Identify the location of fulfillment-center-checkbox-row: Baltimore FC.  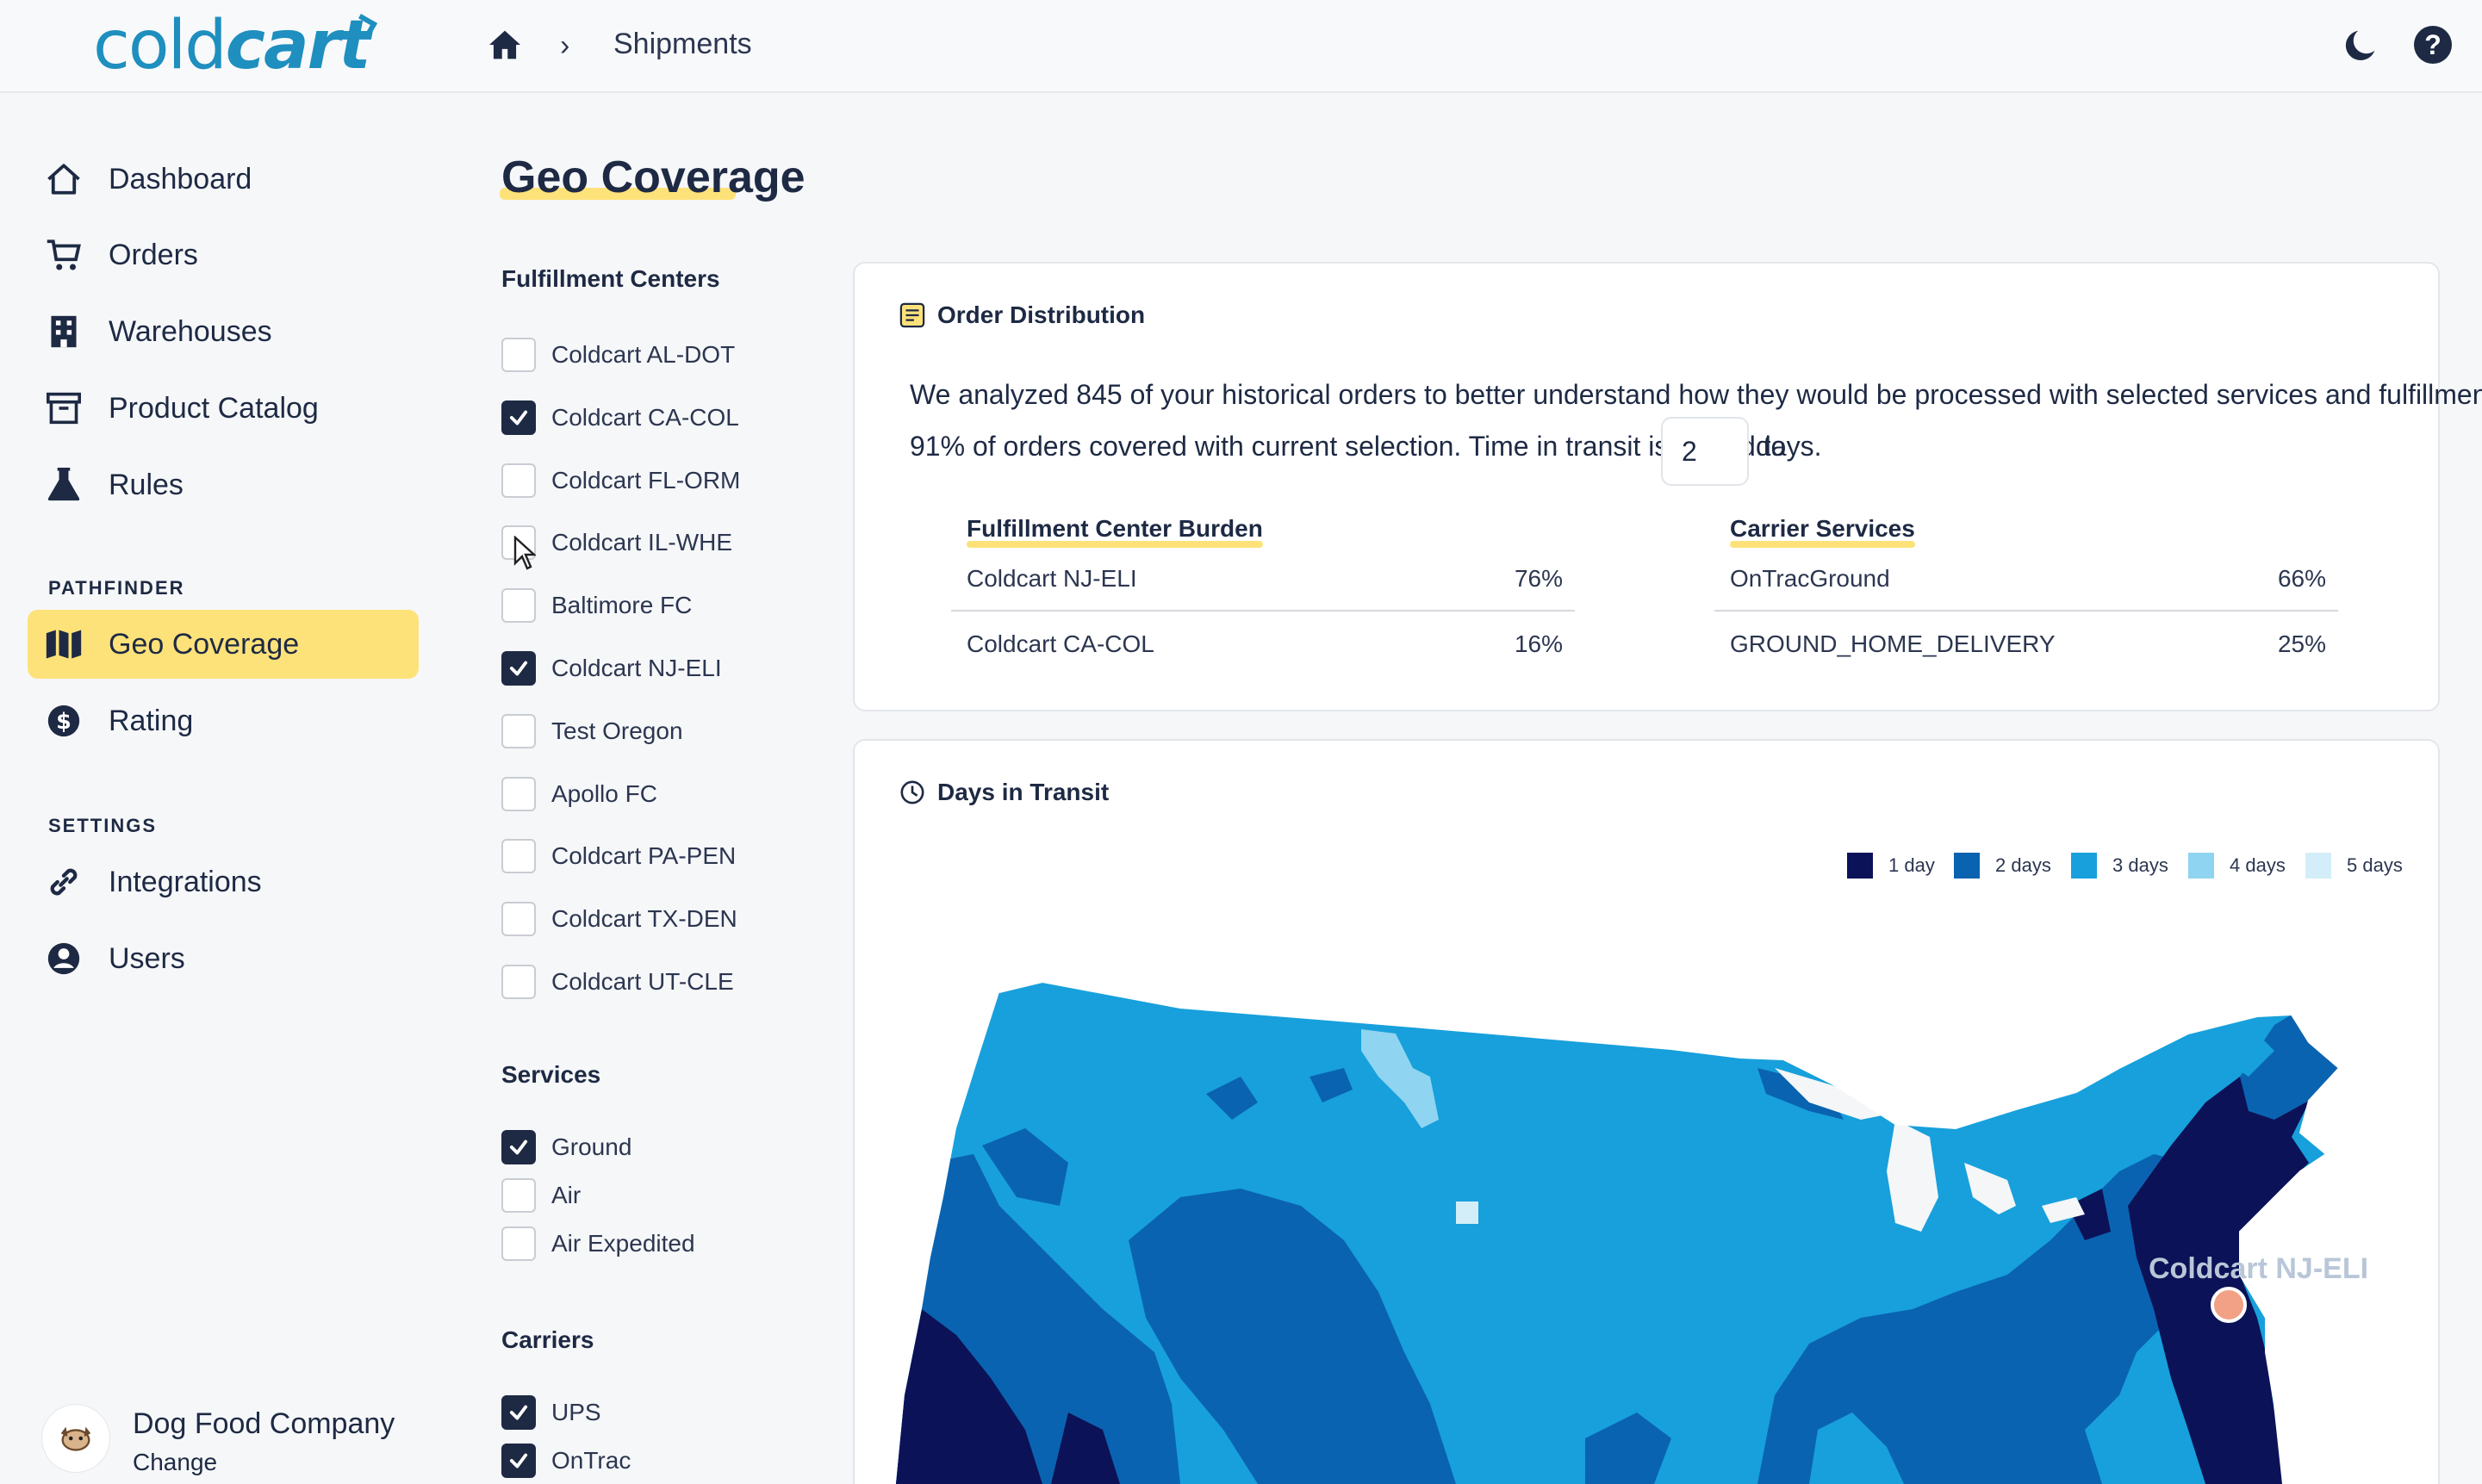
(596, 606).